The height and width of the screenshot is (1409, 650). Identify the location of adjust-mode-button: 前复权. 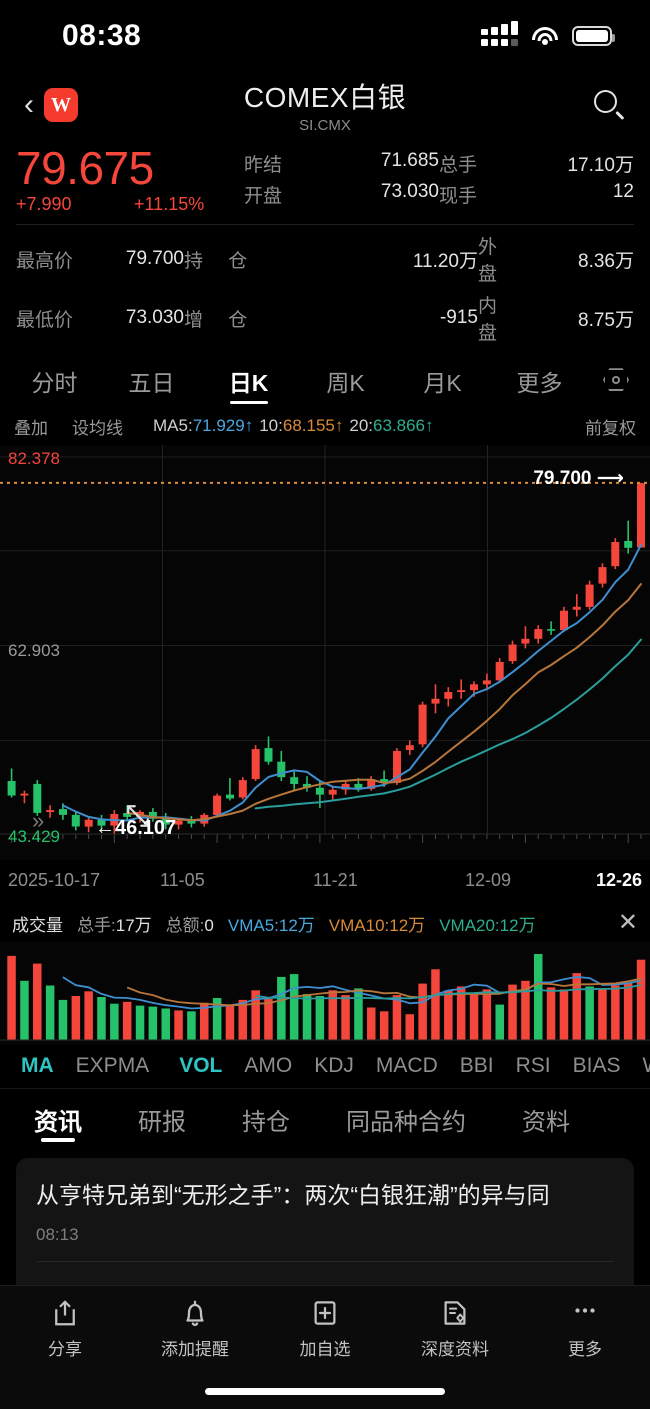
(610, 428).